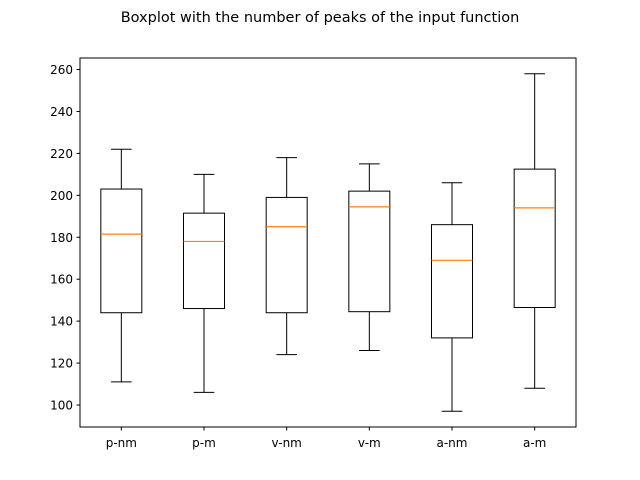  What do you see at coordinates (326, 438) in the screenshot?
I see `x-axis: p-nm p-m v-nm v-m a-nm a-m` at bounding box center [326, 438].